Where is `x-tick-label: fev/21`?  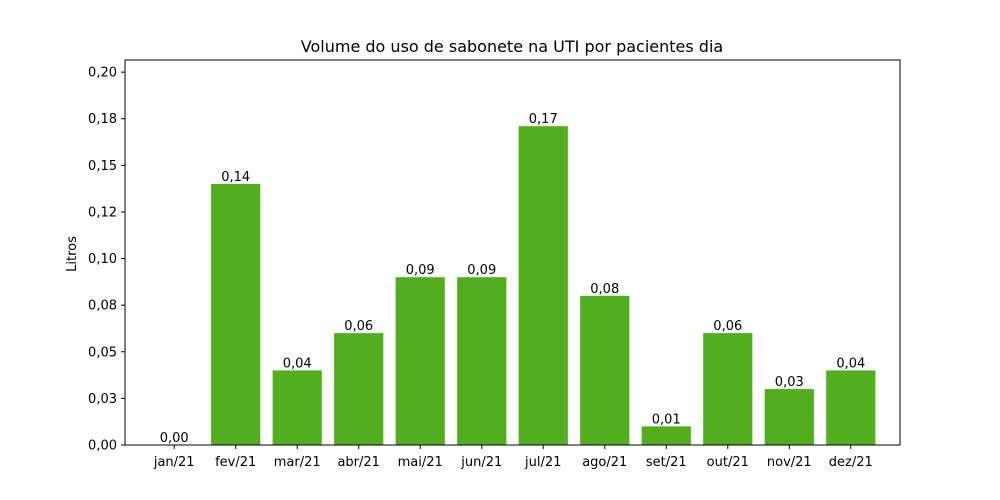 x-tick-label: fev/21 is located at coordinates (235, 462).